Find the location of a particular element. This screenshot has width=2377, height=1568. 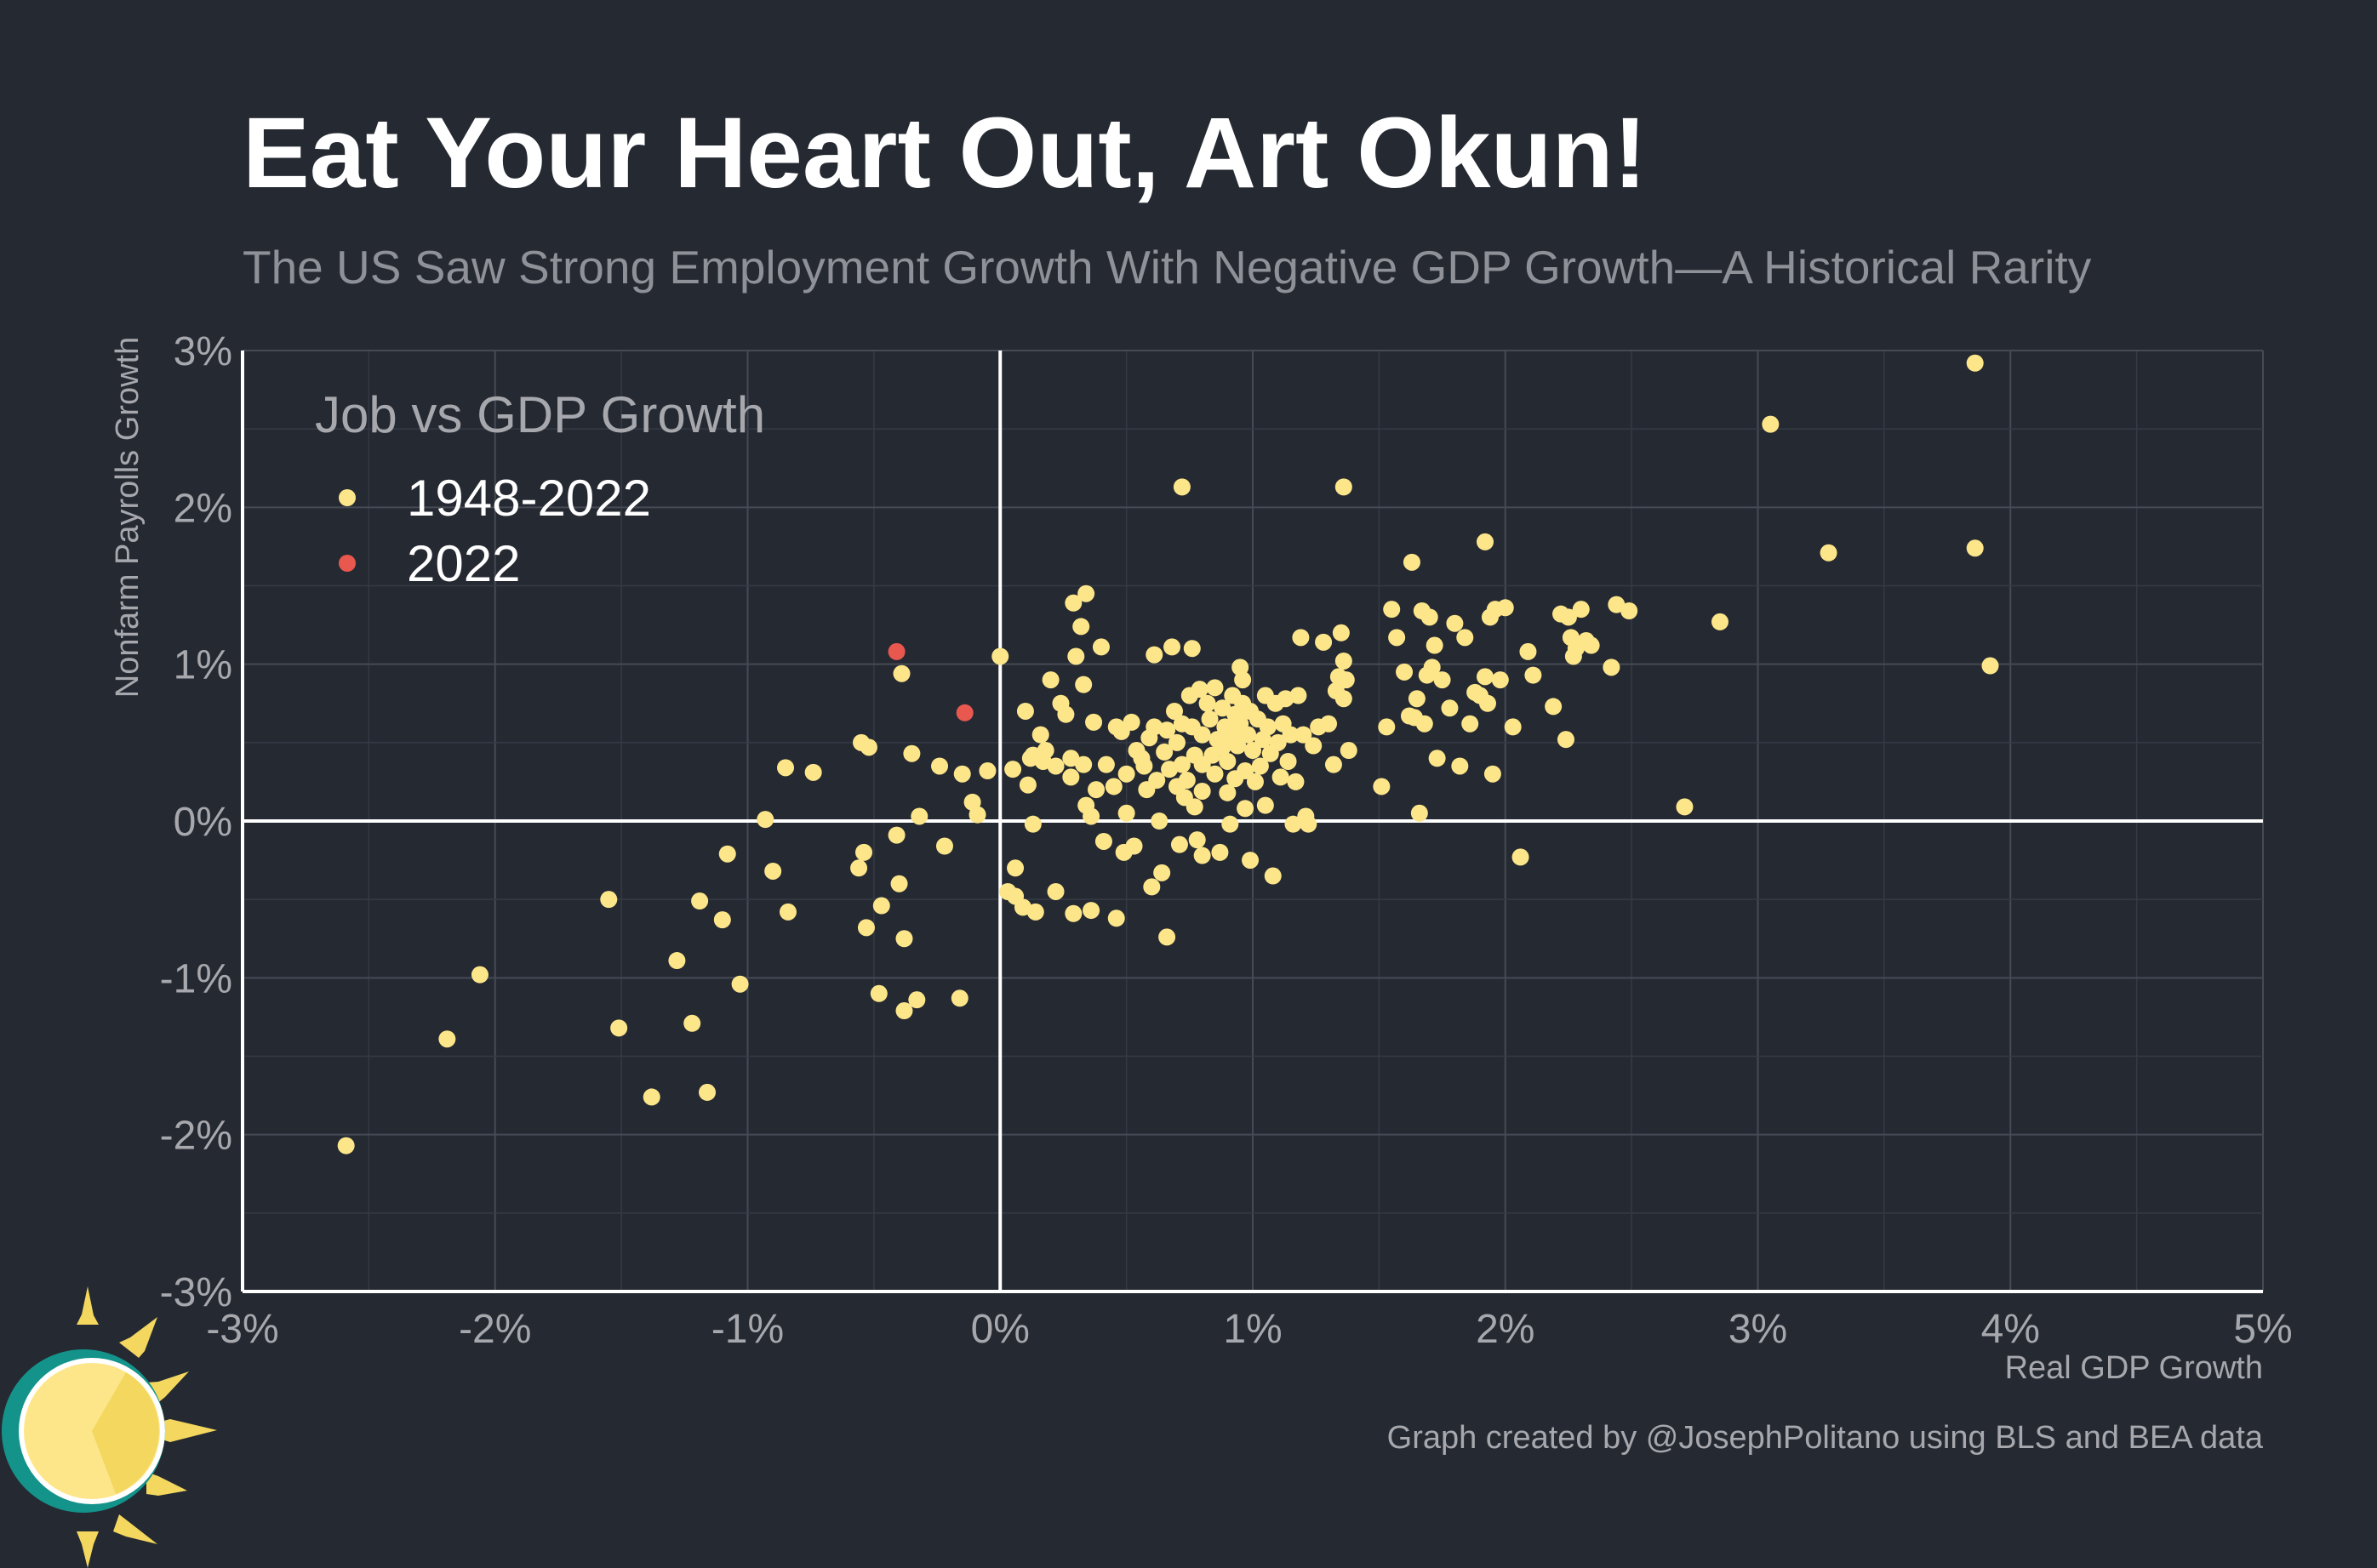

y-tick-label: -2% is located at coordinates (196, 1136).